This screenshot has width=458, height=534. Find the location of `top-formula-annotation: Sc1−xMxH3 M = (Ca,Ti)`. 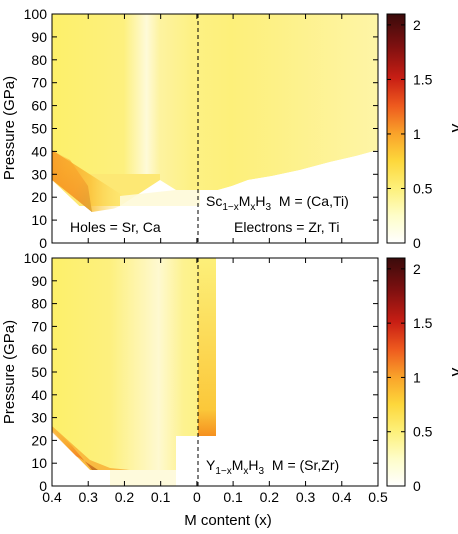

top-formula-annotation: Sc1−xMxH3 M = (Ca,Ti) is located at coordinates (277, 203).